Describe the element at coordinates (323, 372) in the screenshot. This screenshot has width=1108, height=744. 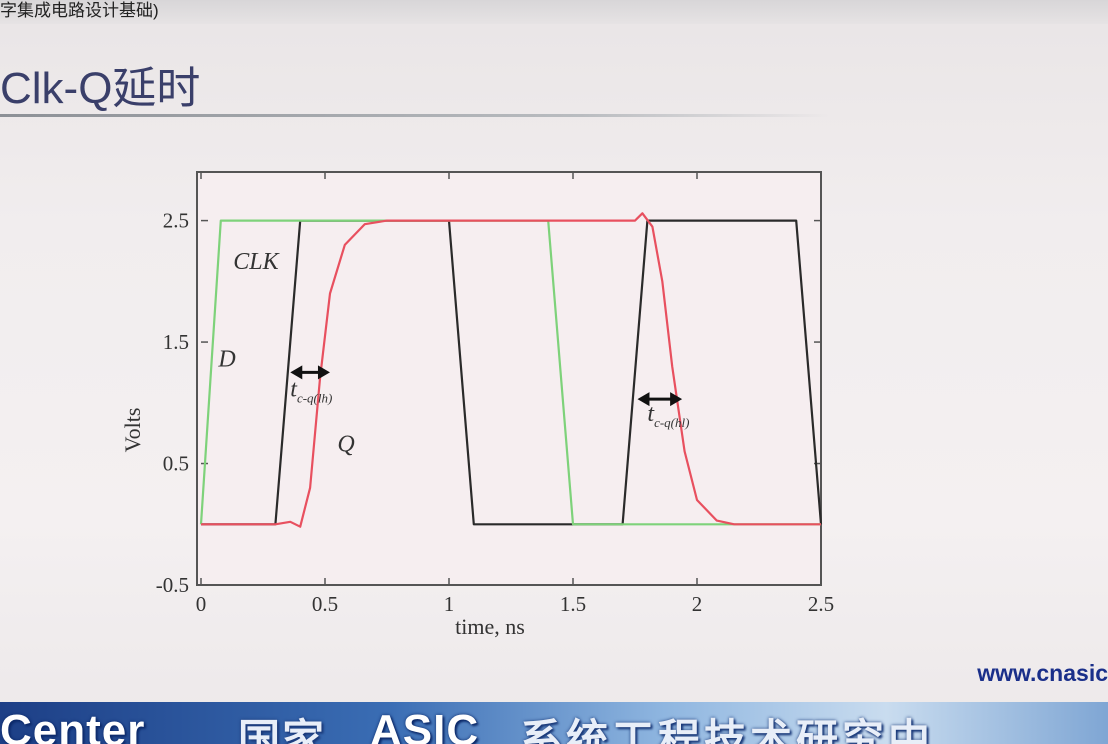
I see `tcq-lh-arrow-head-right` at that location.